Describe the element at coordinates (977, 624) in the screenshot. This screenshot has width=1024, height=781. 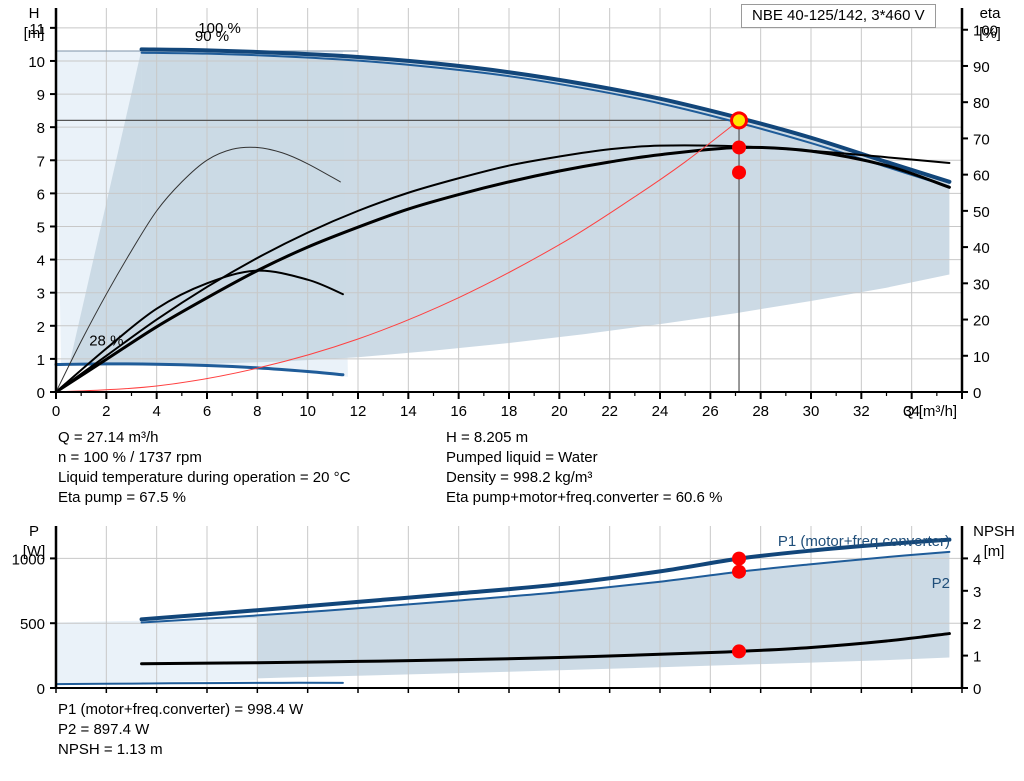
I see `tick-label-npsh-2: 2` at that location.